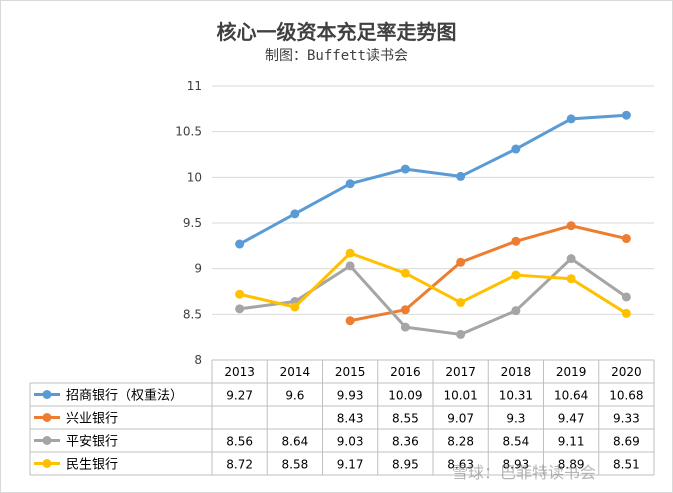 The width and height of the screenshot is (673, 493). Describe the element at coordinates (460, 372) in the screenshot. I see `x-tick-label: 2017` at that location.